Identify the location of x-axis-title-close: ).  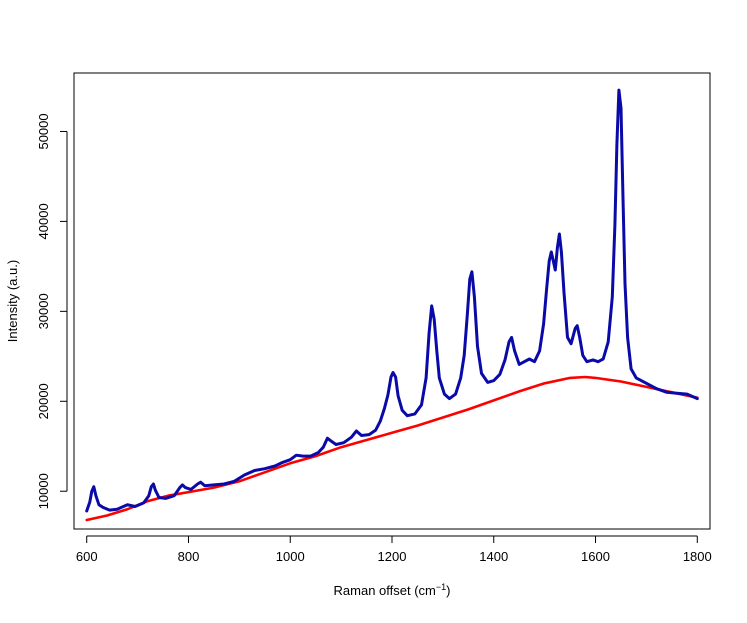
(448, 590).